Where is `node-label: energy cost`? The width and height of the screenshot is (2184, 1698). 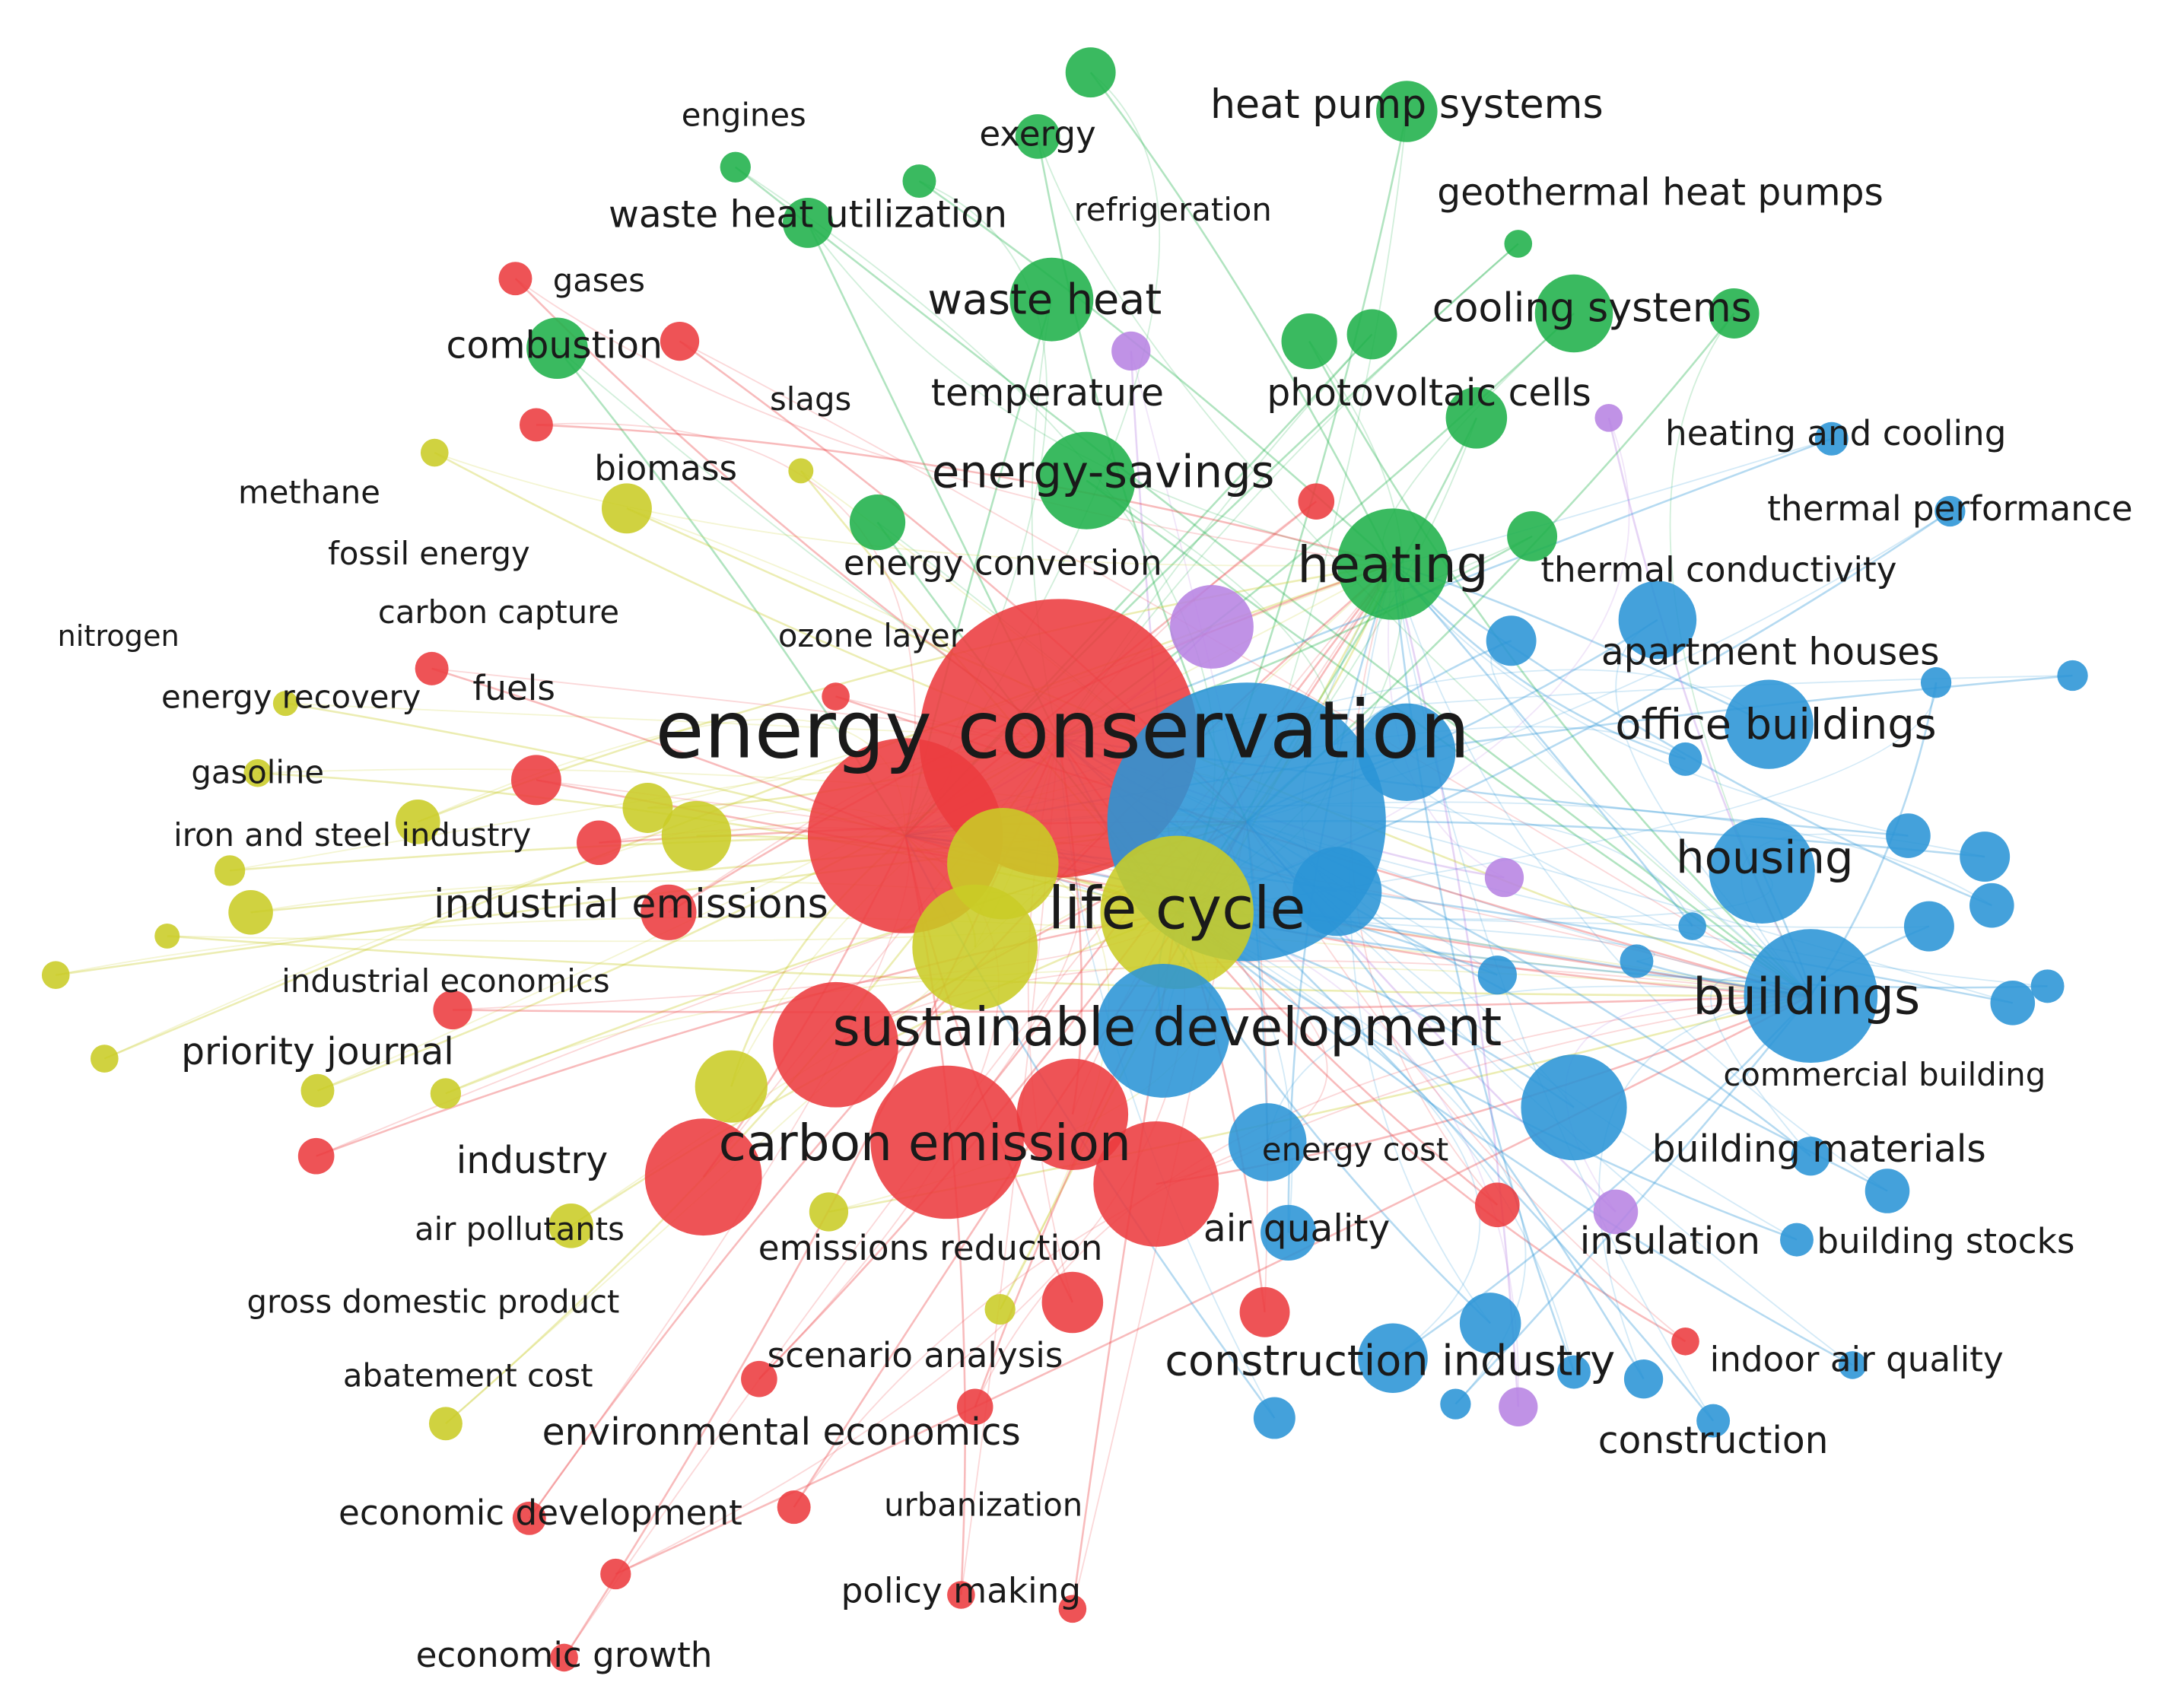 node-label: energy cost is located at coordinates (1355, 1150).